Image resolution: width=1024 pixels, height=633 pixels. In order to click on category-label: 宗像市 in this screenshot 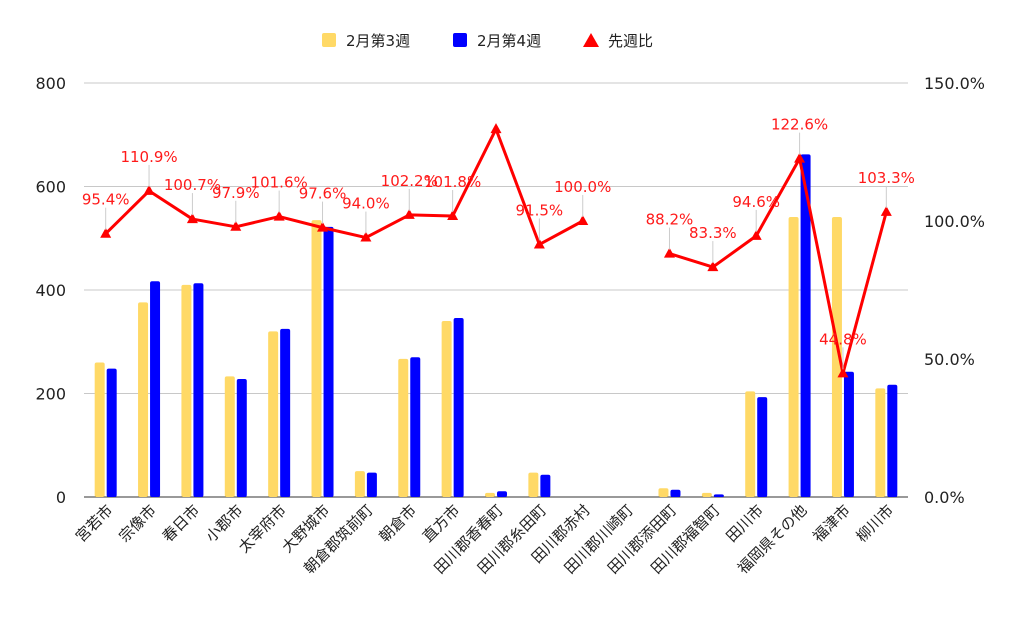, I will do `click(137, 523)`.